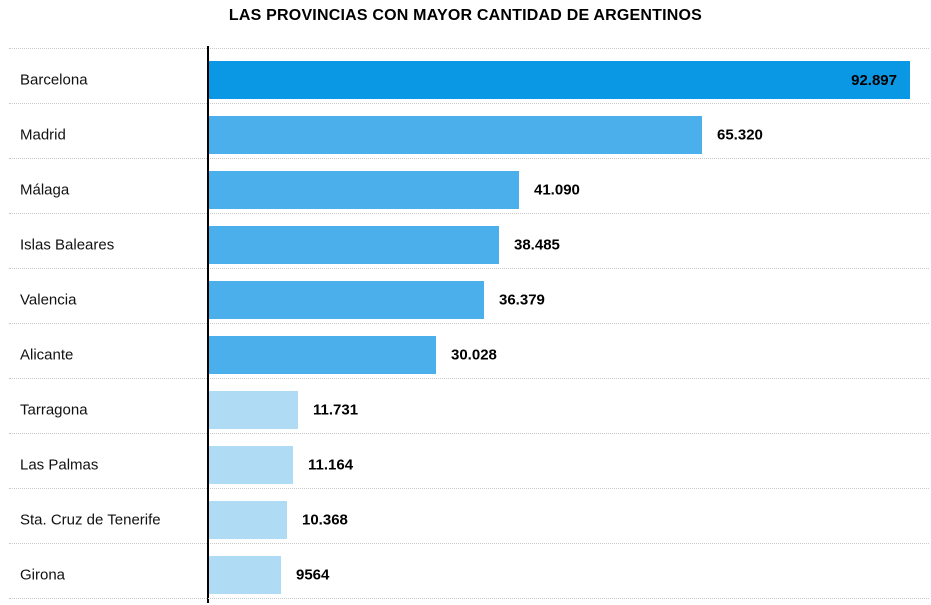  Describe the element at coordinates (740, 135) in the screenshot. I see `bar-value-label: 65.320` at that location.